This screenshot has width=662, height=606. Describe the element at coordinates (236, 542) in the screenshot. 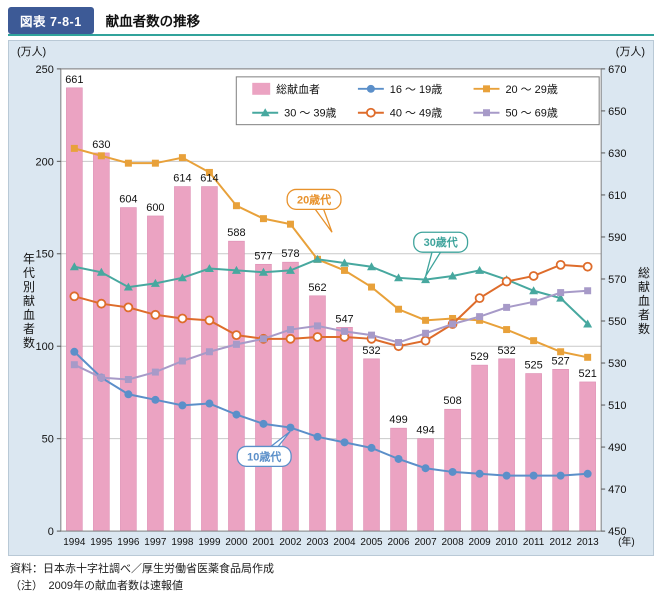

I see `x-tick-label: 2000` at that location.